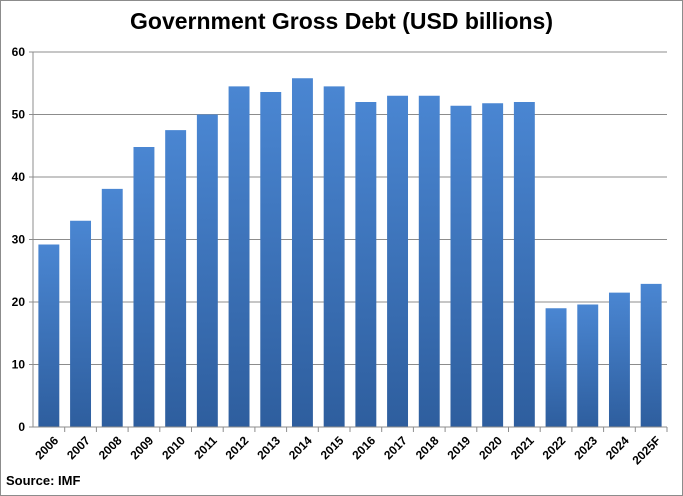 This screenshot has height=496, width=683. I want to click on x-tick-label: 2025F, so click(647, 450).